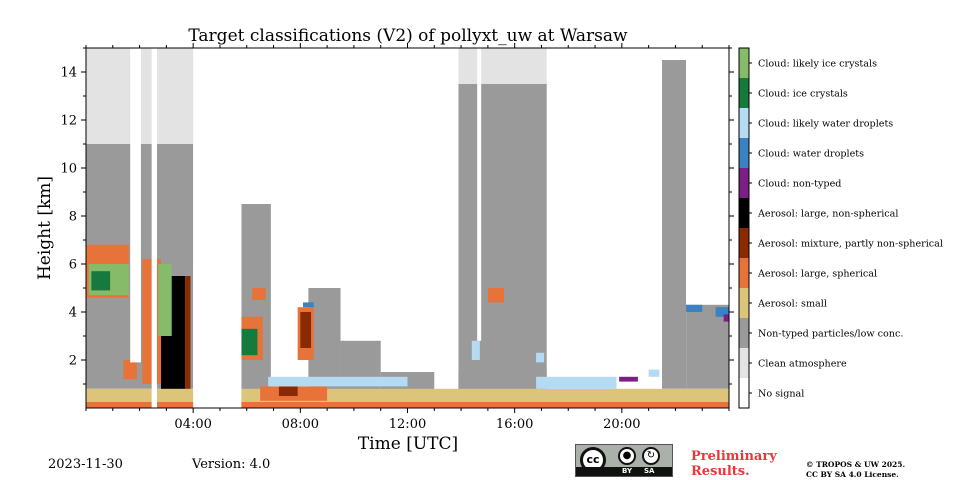 Image resolution: width=960 pixels, height=480 pixels. I want to click on legend-label-6: Aerosol: mixture, partly non-spherical, so click(850, 244).